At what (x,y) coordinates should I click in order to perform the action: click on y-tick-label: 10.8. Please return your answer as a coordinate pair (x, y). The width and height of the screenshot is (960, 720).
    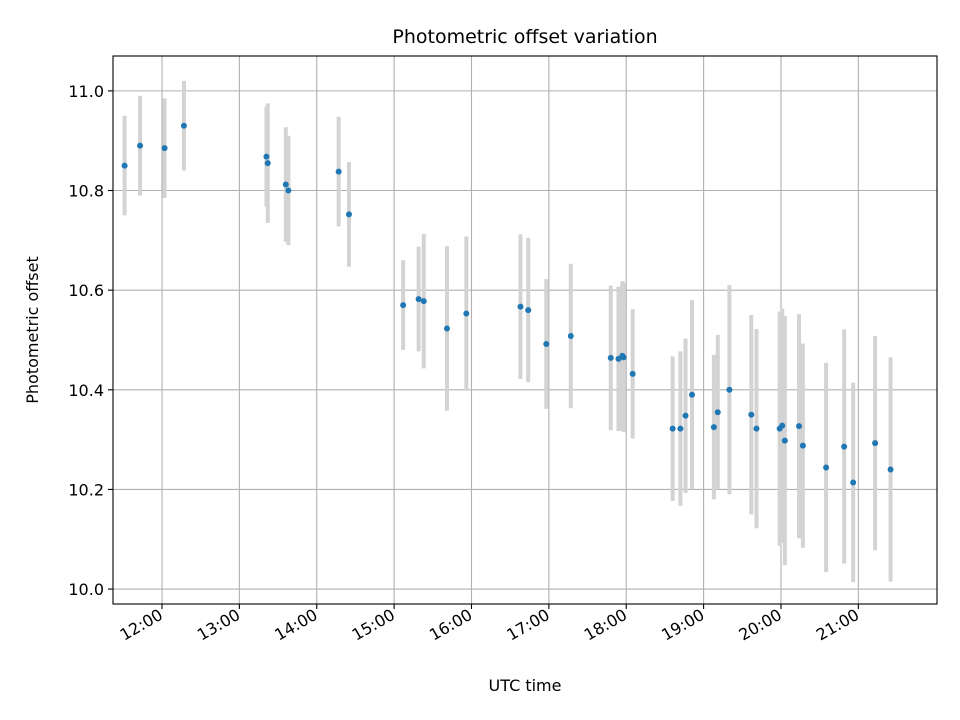
    Looking at the image, I should click on (86, 191).